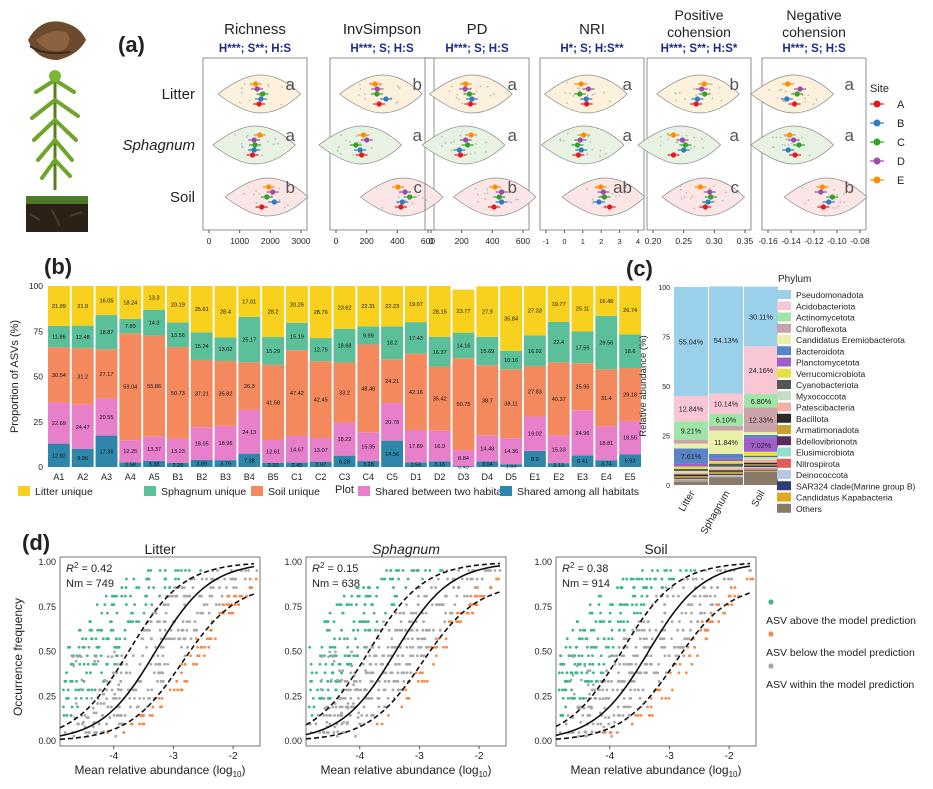 The height and width of the screenshot is (789, 933). What do you see at coordinates (578, 492) in the screenshot?
I see `legend-label: Shared among all habitats` at bounding box center [578, 492].